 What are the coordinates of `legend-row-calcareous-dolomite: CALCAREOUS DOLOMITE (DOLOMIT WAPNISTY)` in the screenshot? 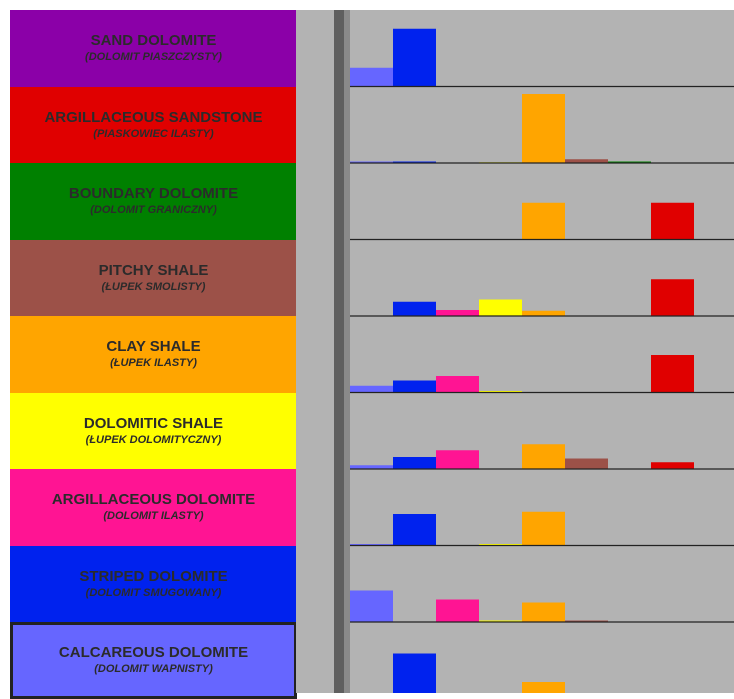 It's located at (153, 660).